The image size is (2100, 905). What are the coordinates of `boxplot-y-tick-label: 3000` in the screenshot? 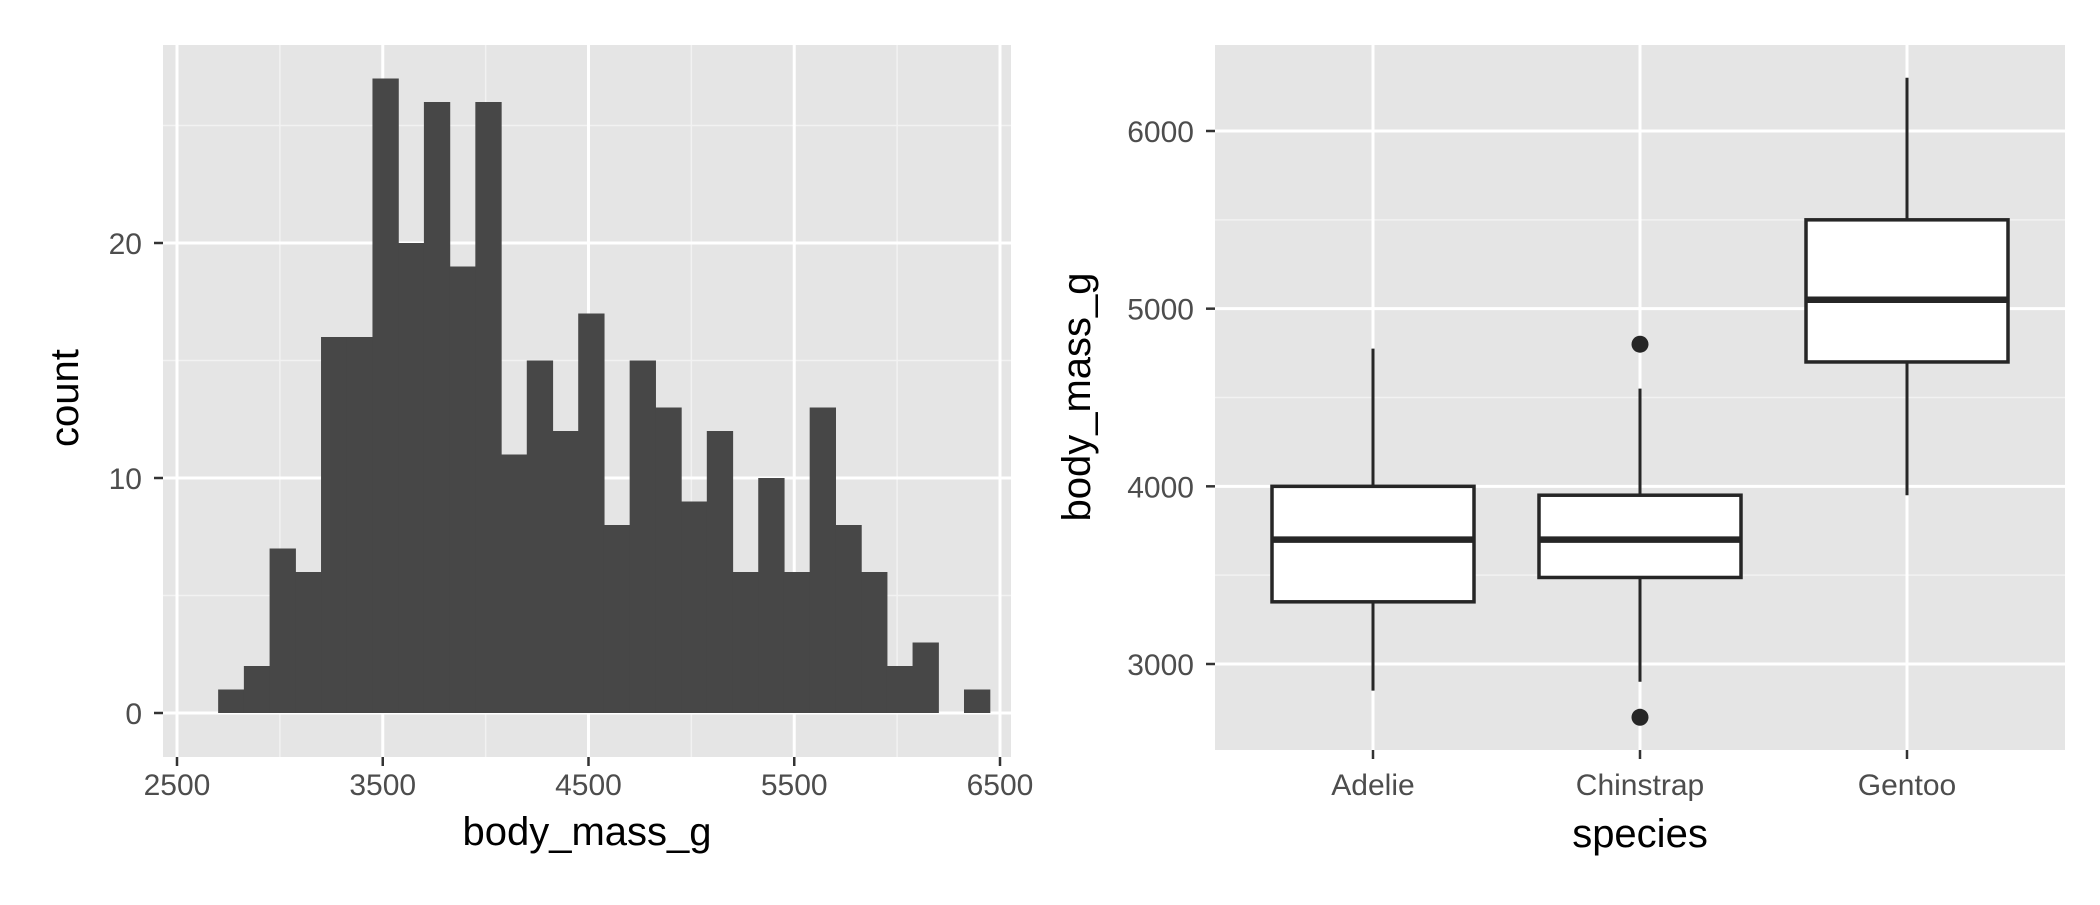 It's located at (1160, 665).